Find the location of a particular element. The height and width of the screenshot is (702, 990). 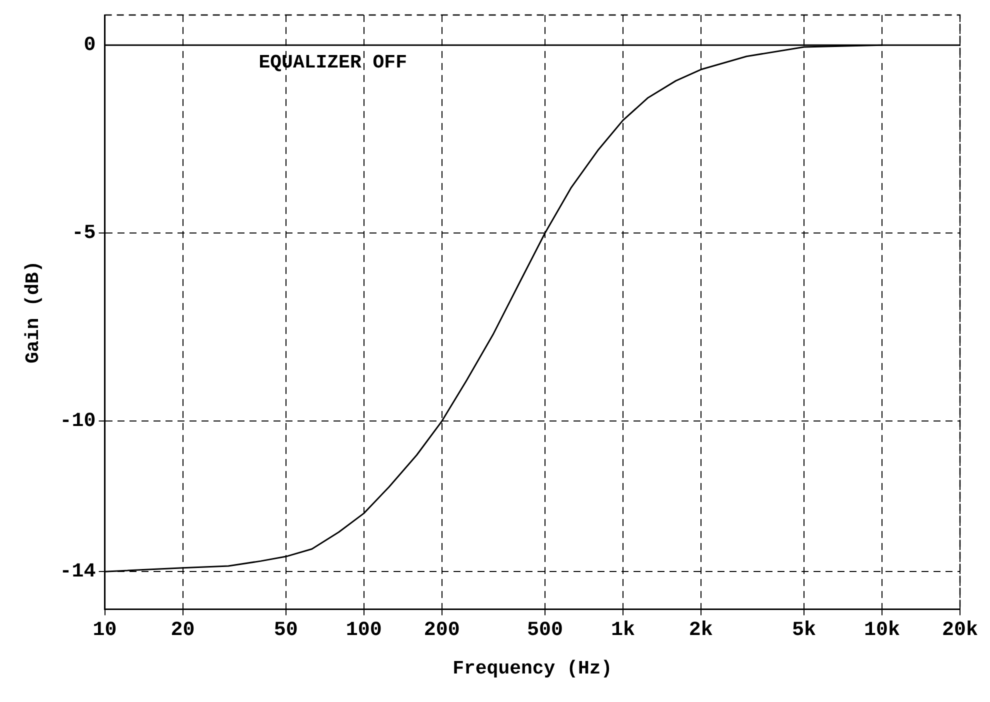

series-label: EQUALIZER OFF is located at coordinates (332, 62).